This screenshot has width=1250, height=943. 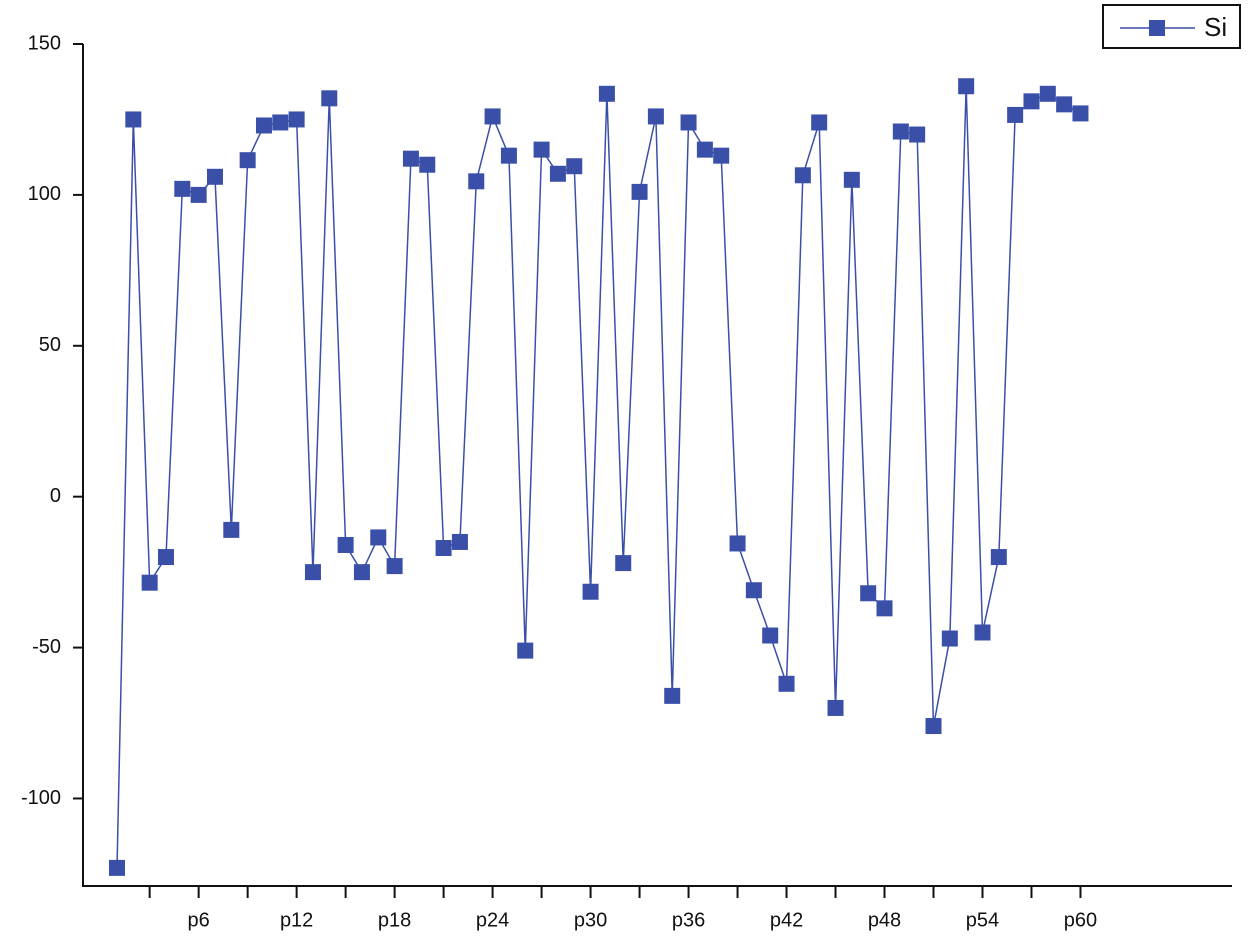 I want to click on x-tick-label: p24, so click(x=492, y=920).